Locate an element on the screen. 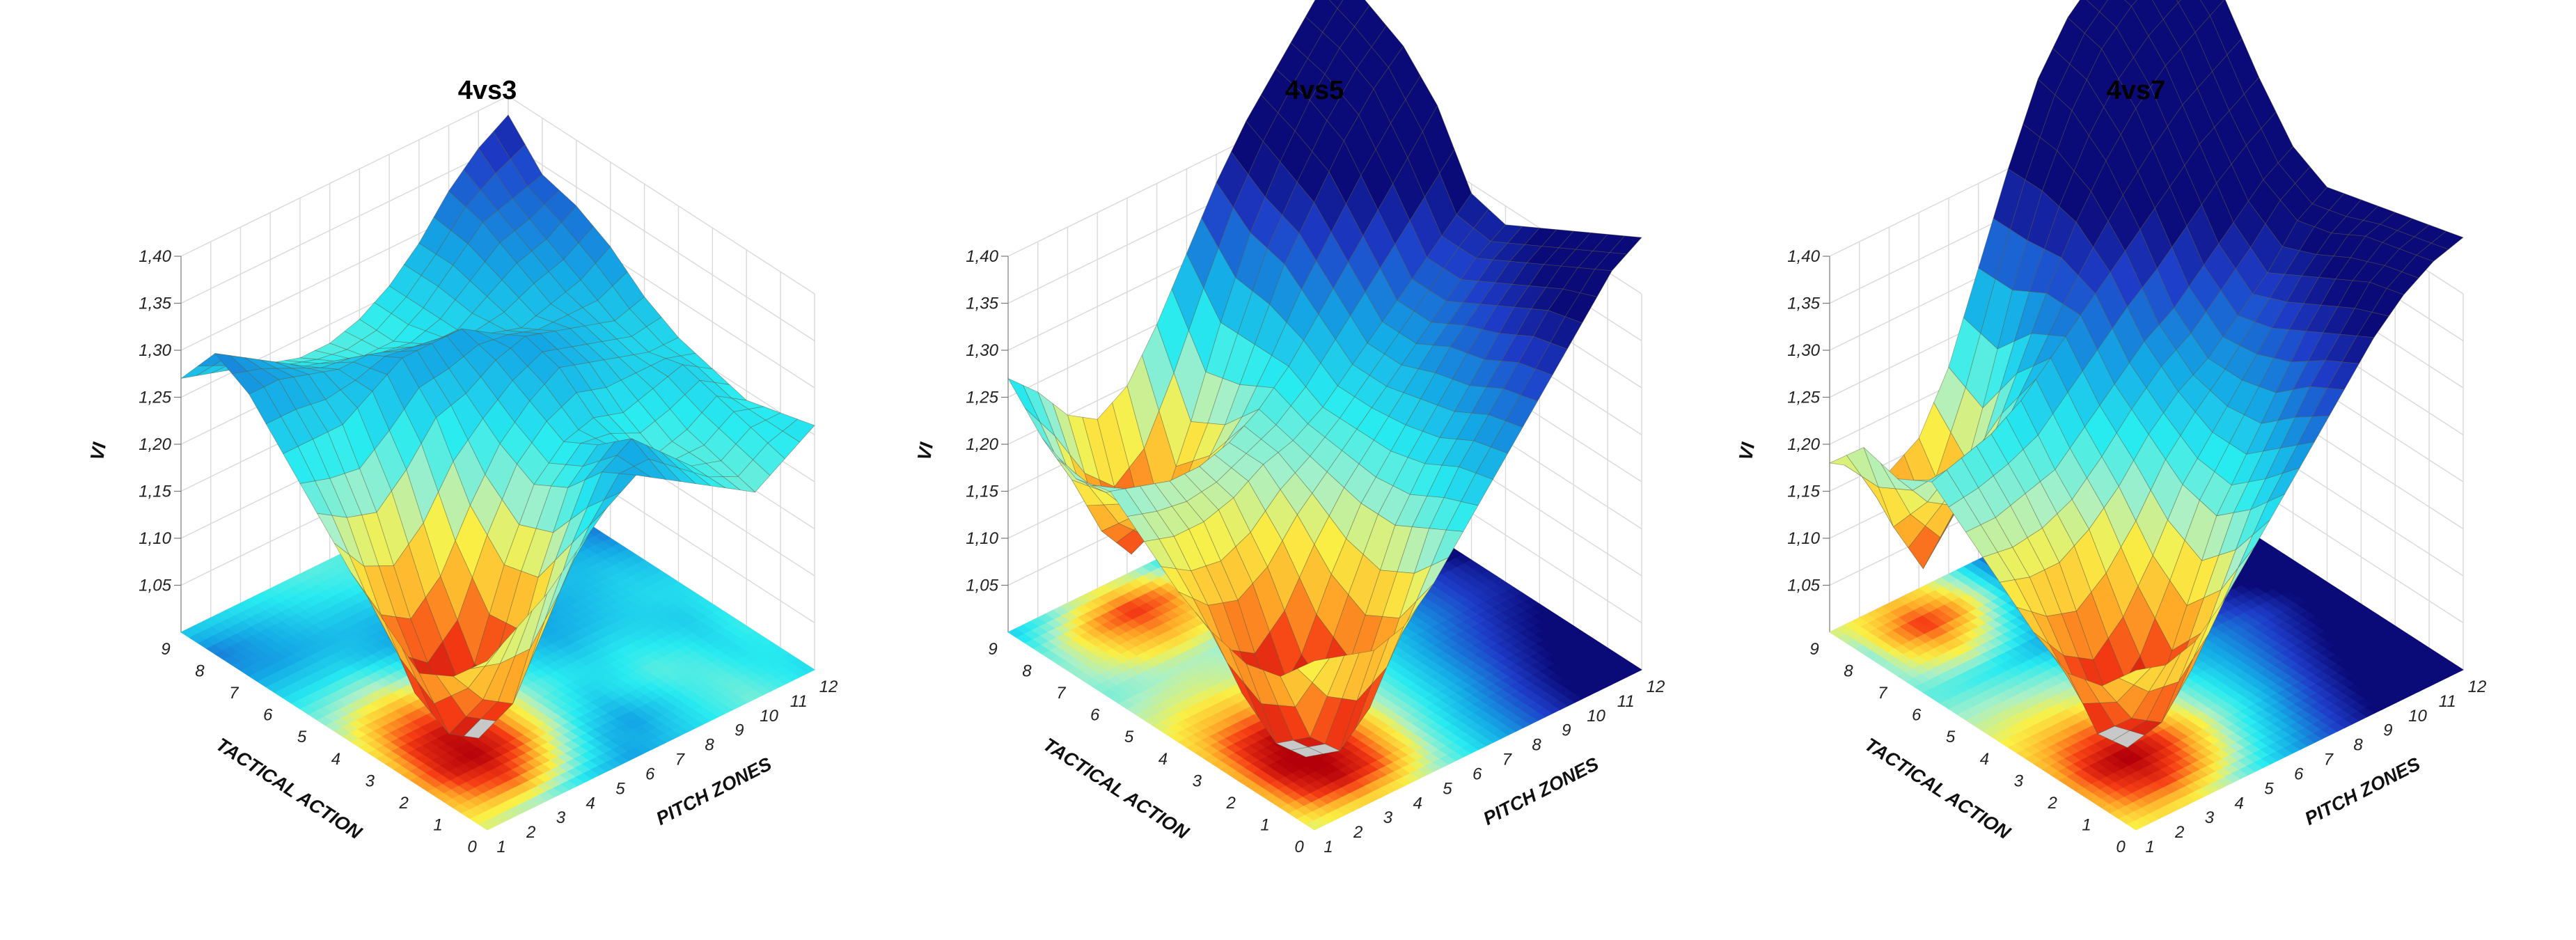 The image size is (2576, 940). chart-title: 4vs5 is located at coordinates (1314, 90).